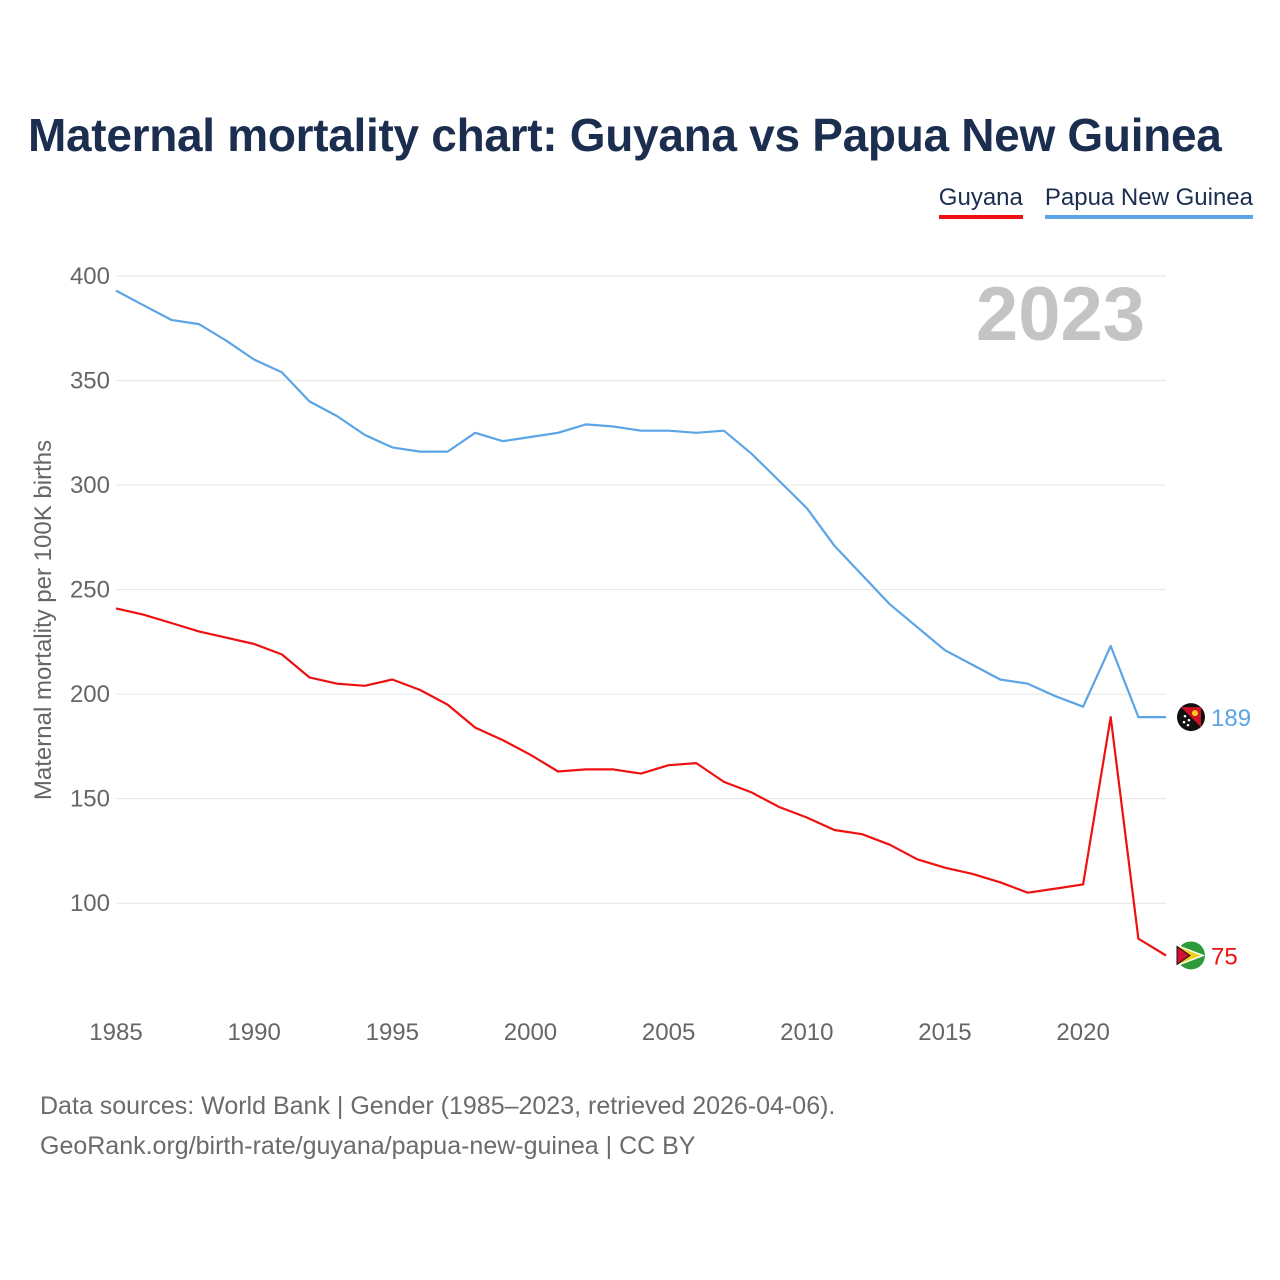  I want to click on y-tick-label: 300, so click(90, 485).